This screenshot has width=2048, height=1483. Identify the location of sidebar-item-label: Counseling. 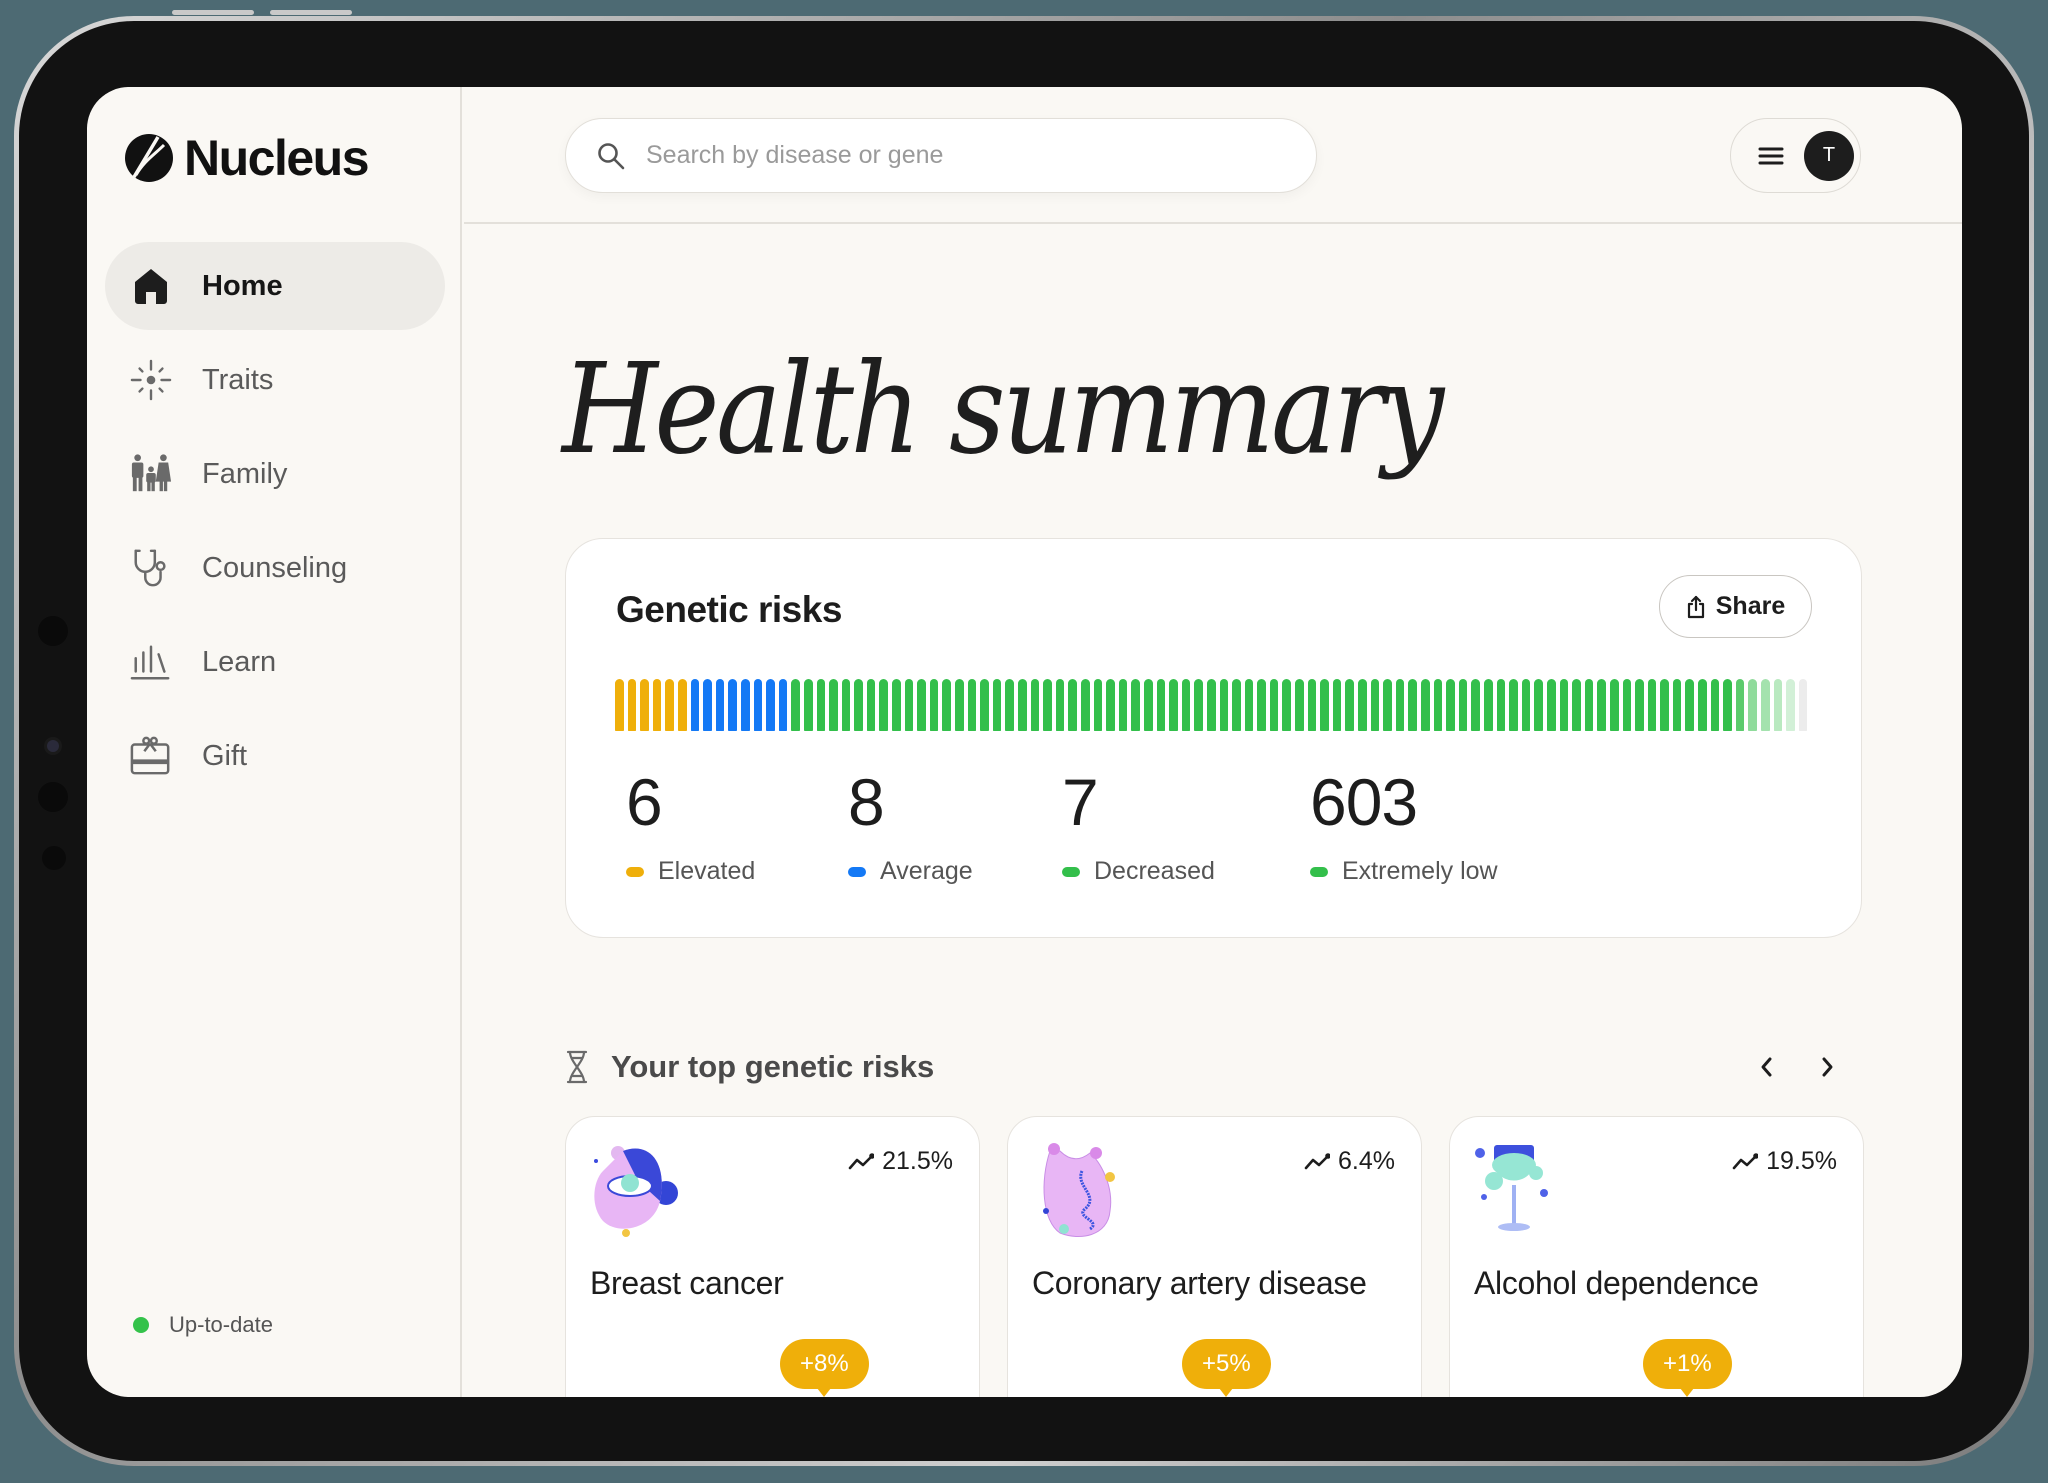
(275, 567).